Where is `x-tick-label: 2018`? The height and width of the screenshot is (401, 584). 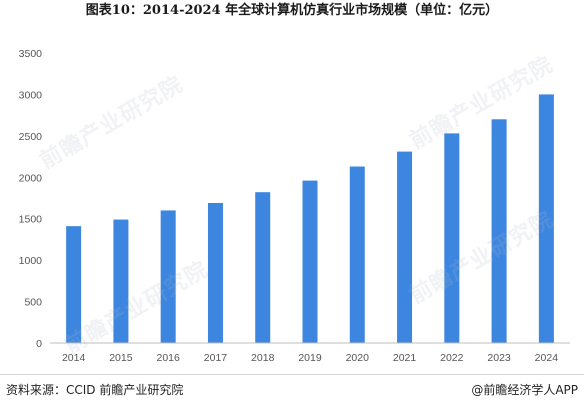
x-tick-label: 2018 is located at coordinates (263, 358).